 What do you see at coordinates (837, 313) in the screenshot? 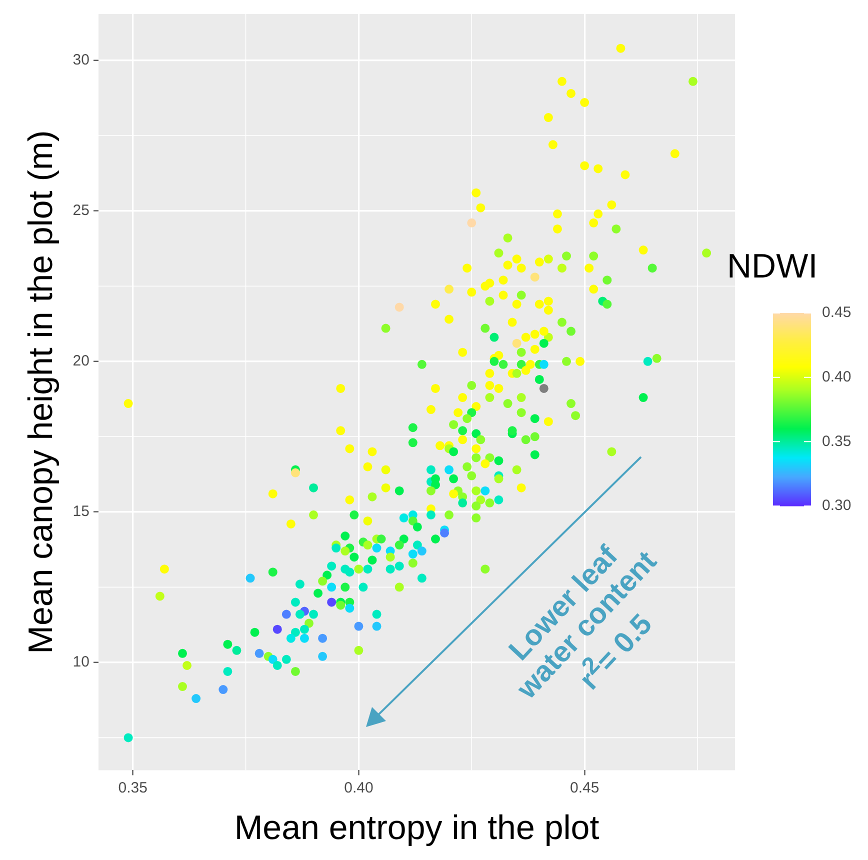
I see `color-bar-label: 0.45` at bounding box center [837, 313].